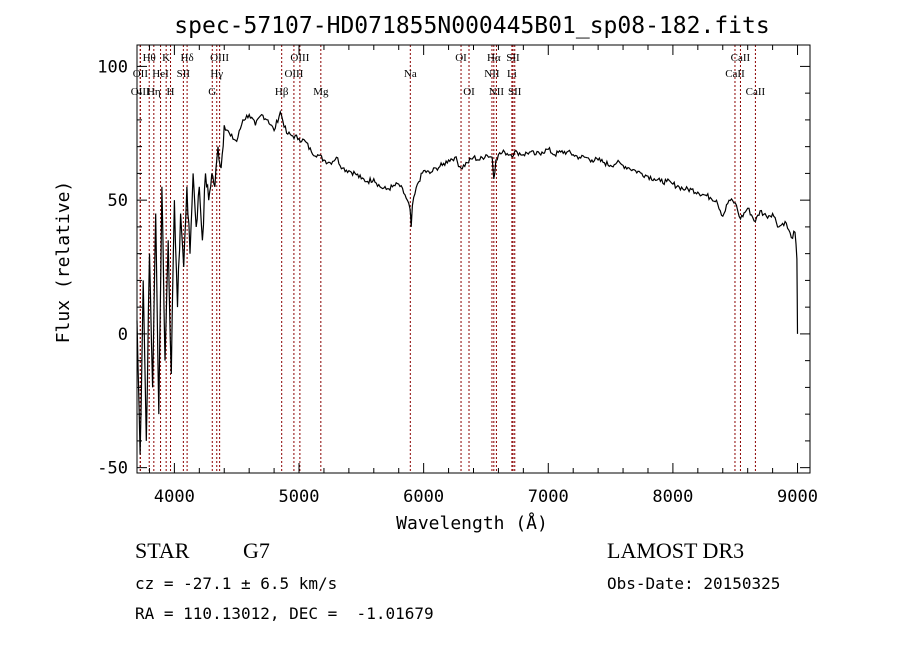 This screenshot has height=649, width=900. What do you see at coordinates (166, 58) in the screenshot?
I see `line-label: K` at bounding box center [166, 58].